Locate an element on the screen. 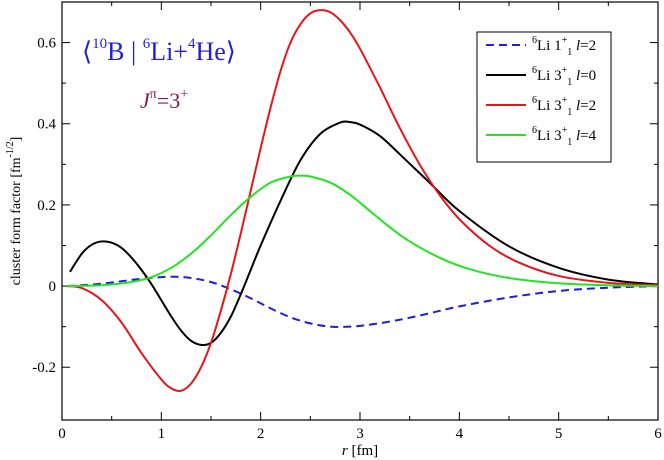 The image size is (664, 460). title-sup-10: 10 is located at coordinates (99, 44).